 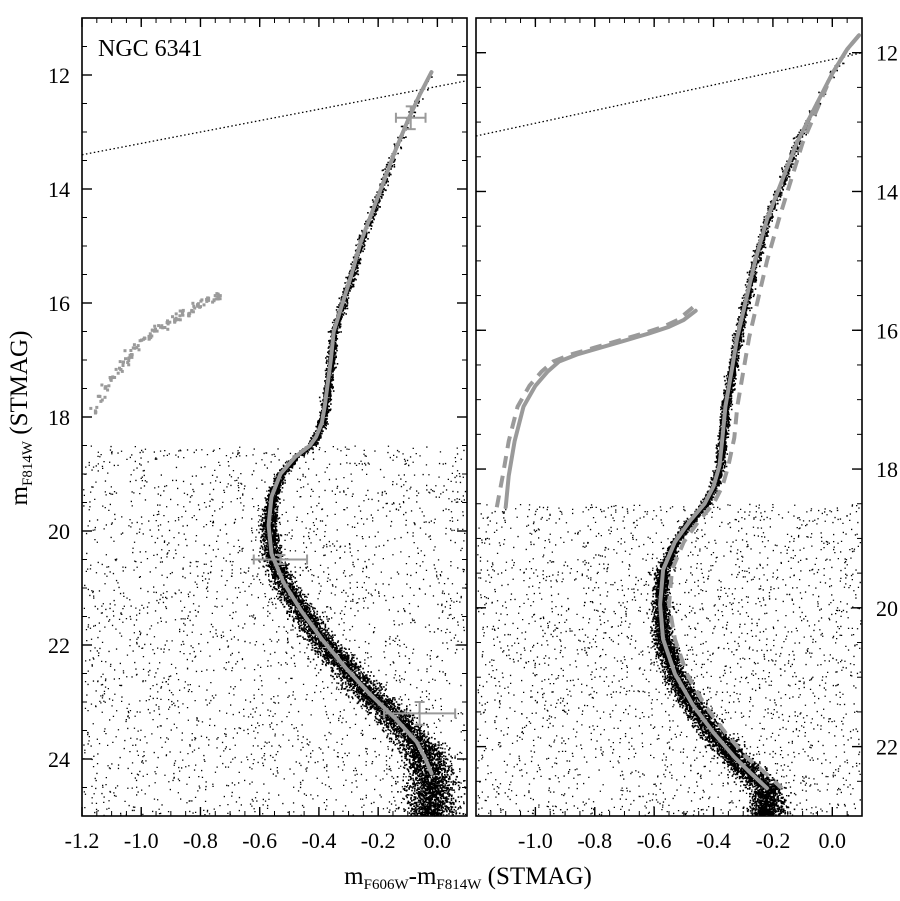 What do you see at coordinates (59, 75) in the screenshot?
I see `y-tick-label: 12` at bounding box center [59, 75].